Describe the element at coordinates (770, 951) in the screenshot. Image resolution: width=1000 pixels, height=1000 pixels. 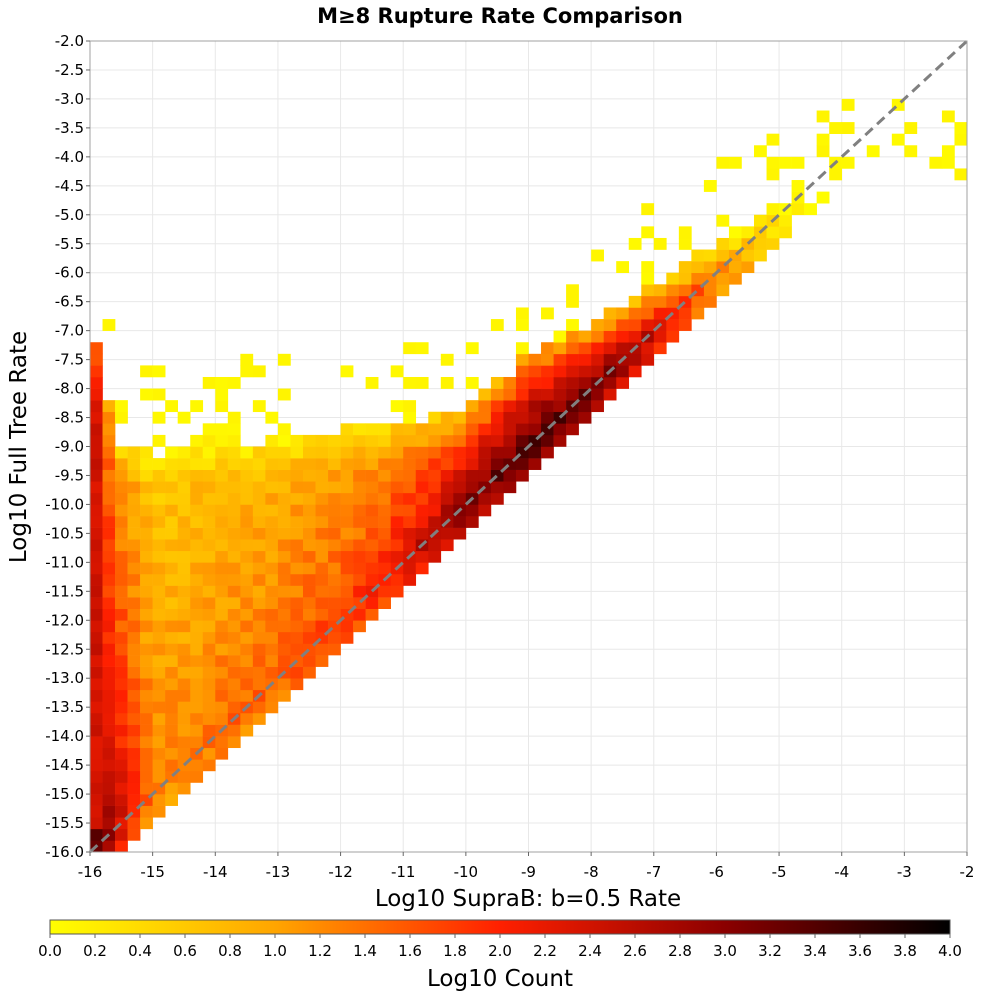
I see `colorbar-tick-label: 3.2` at that location.